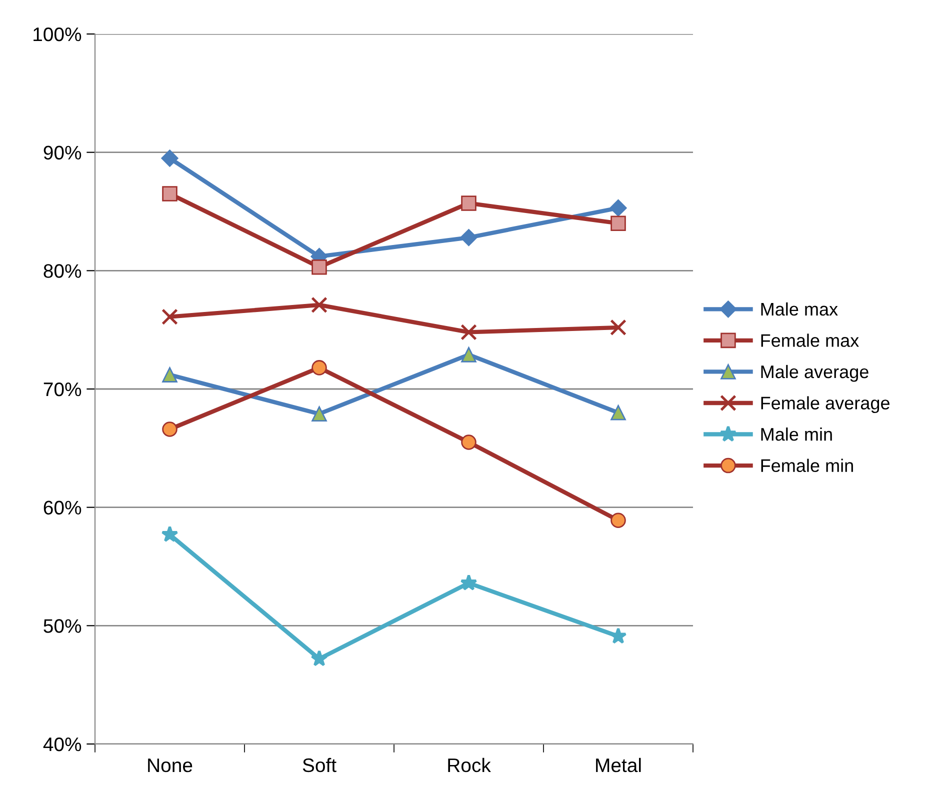  What do you see at coordinates (58, 34) in the screenshot?
I see `y-tick-label: 100%` at bounding box center [58, 34].